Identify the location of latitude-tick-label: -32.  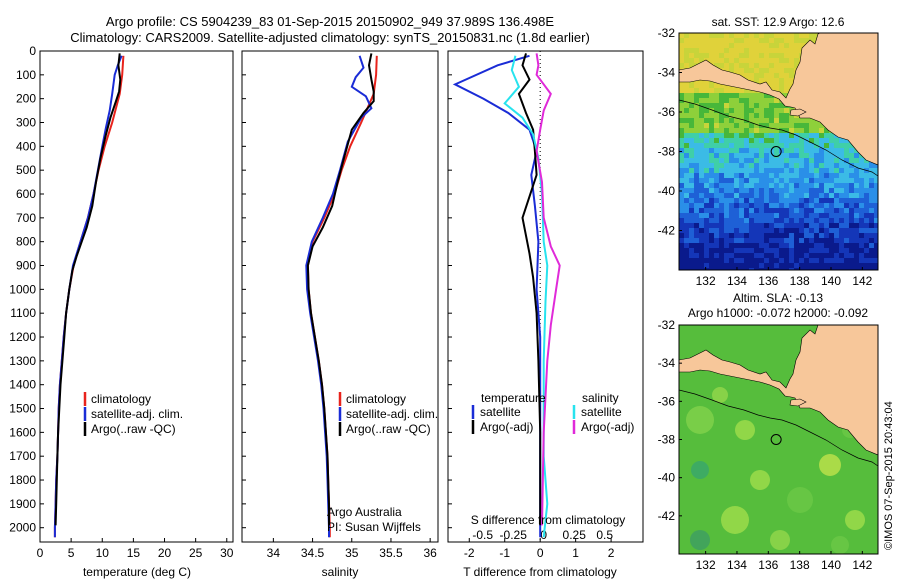
(667, 33).